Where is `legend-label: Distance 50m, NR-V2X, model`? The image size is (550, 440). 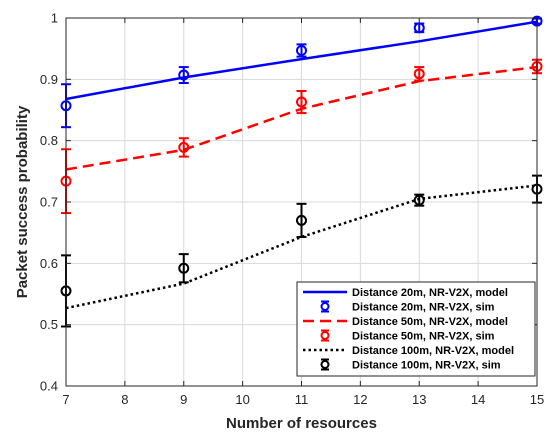
legend-label: Distance 50m, NR-V2X, model is located at coordinates (430, 322).